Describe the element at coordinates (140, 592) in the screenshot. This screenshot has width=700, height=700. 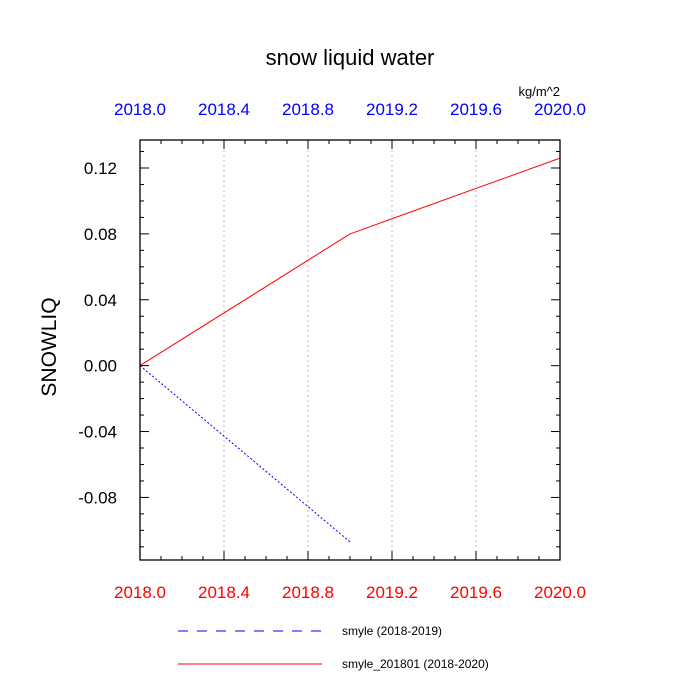
I see `x-tick-label-bottom: 2018.0` at that location.